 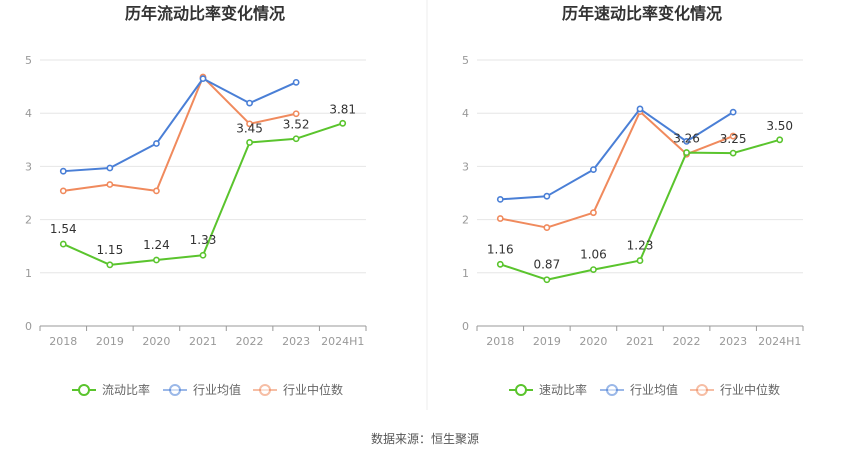 I want to click on chart-title: 历年流动比率变化情况, so click(x=205, y=13).